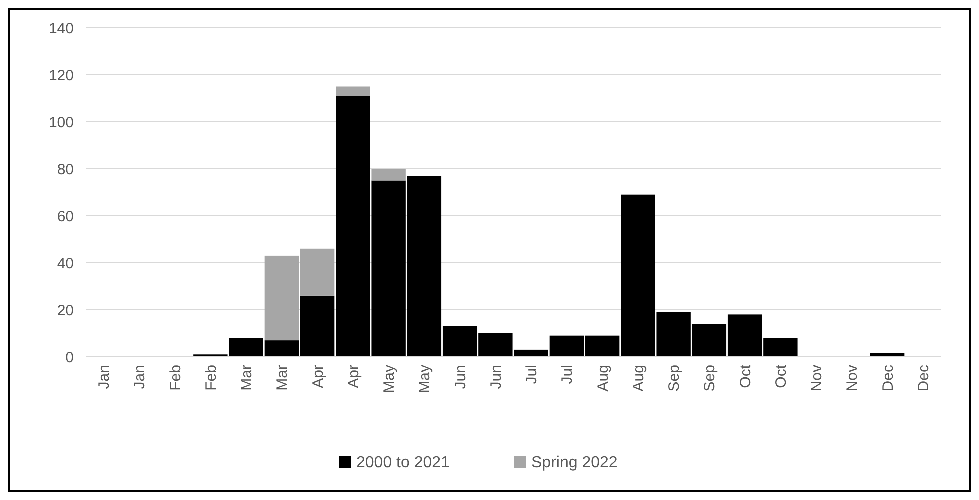 The height and width of the screenshot is (500, 979). I want to click on y-tick-label: 140, so click(61, 29).